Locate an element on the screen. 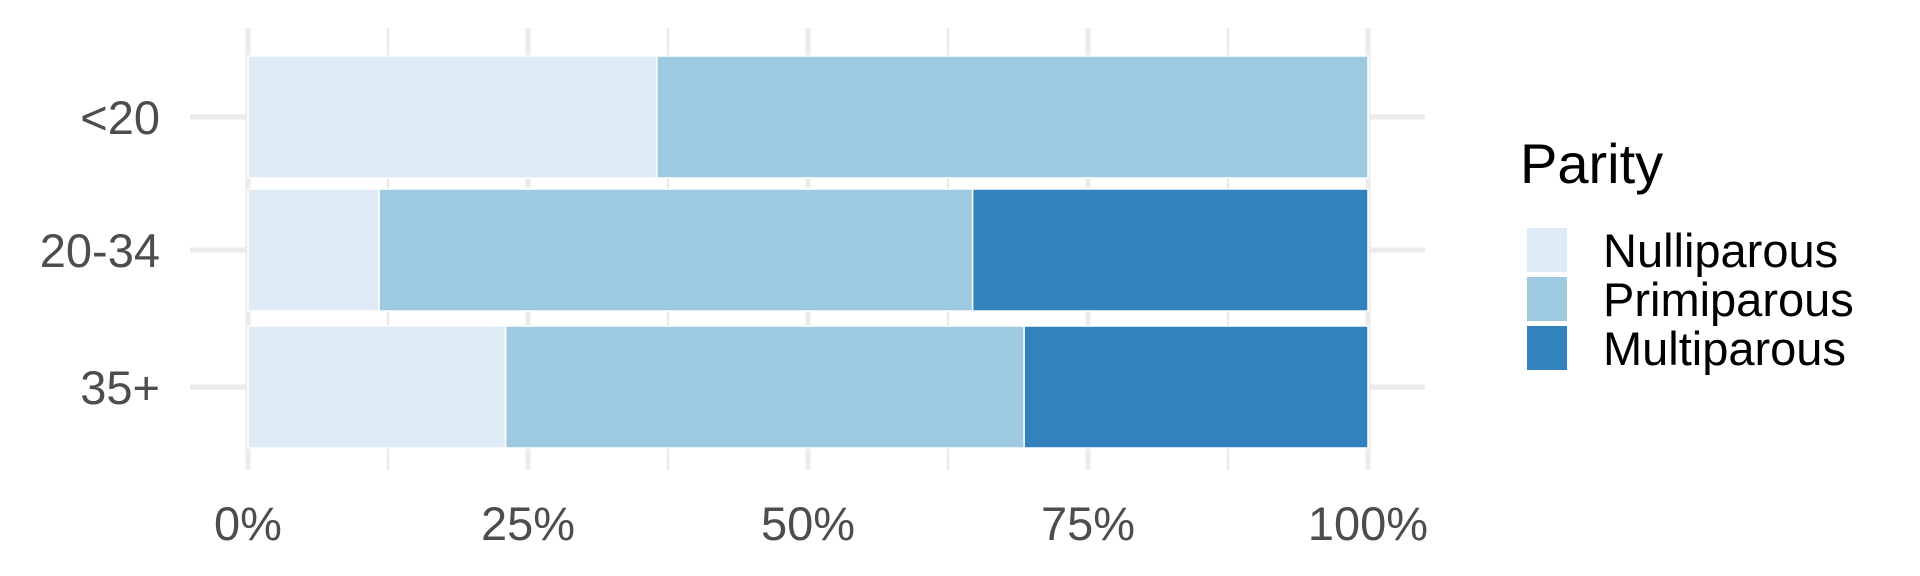 This screenshot has width=1920, height=576. legend-label: Primiparous is located at coordinates (1728, 299).